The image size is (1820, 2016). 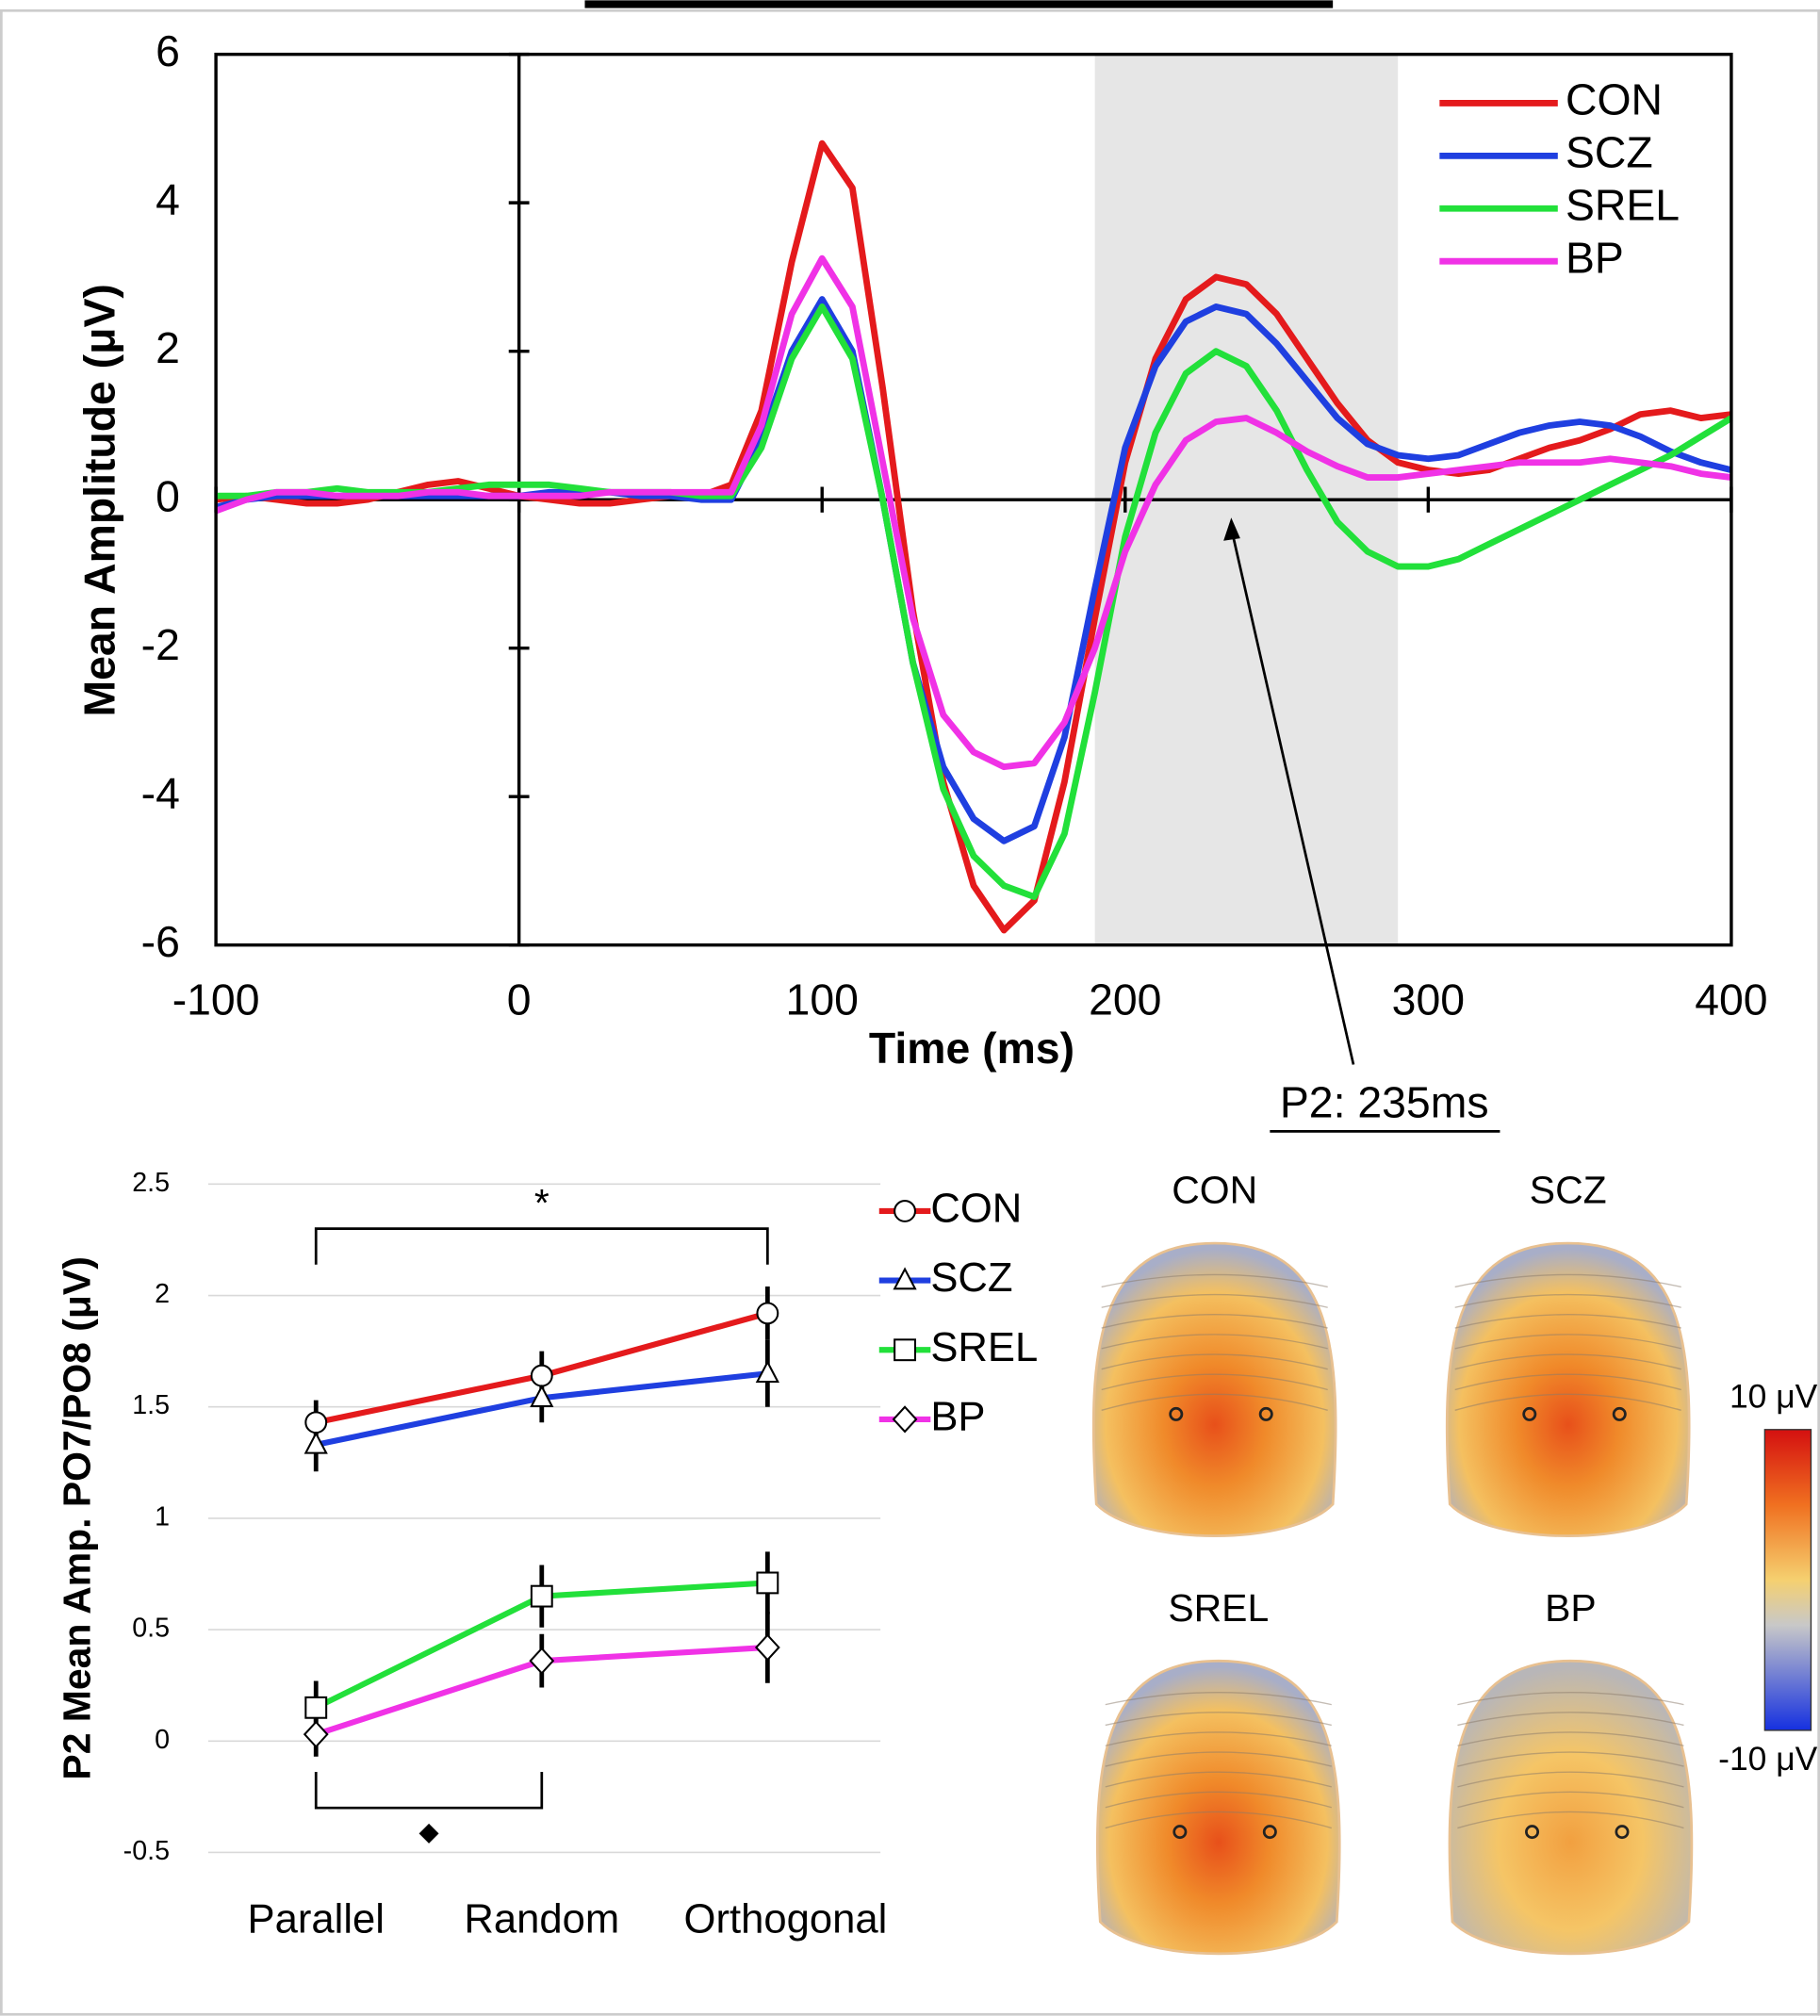 I want to click on y-tick-label: 0.5, so click(x=151, y=1629).